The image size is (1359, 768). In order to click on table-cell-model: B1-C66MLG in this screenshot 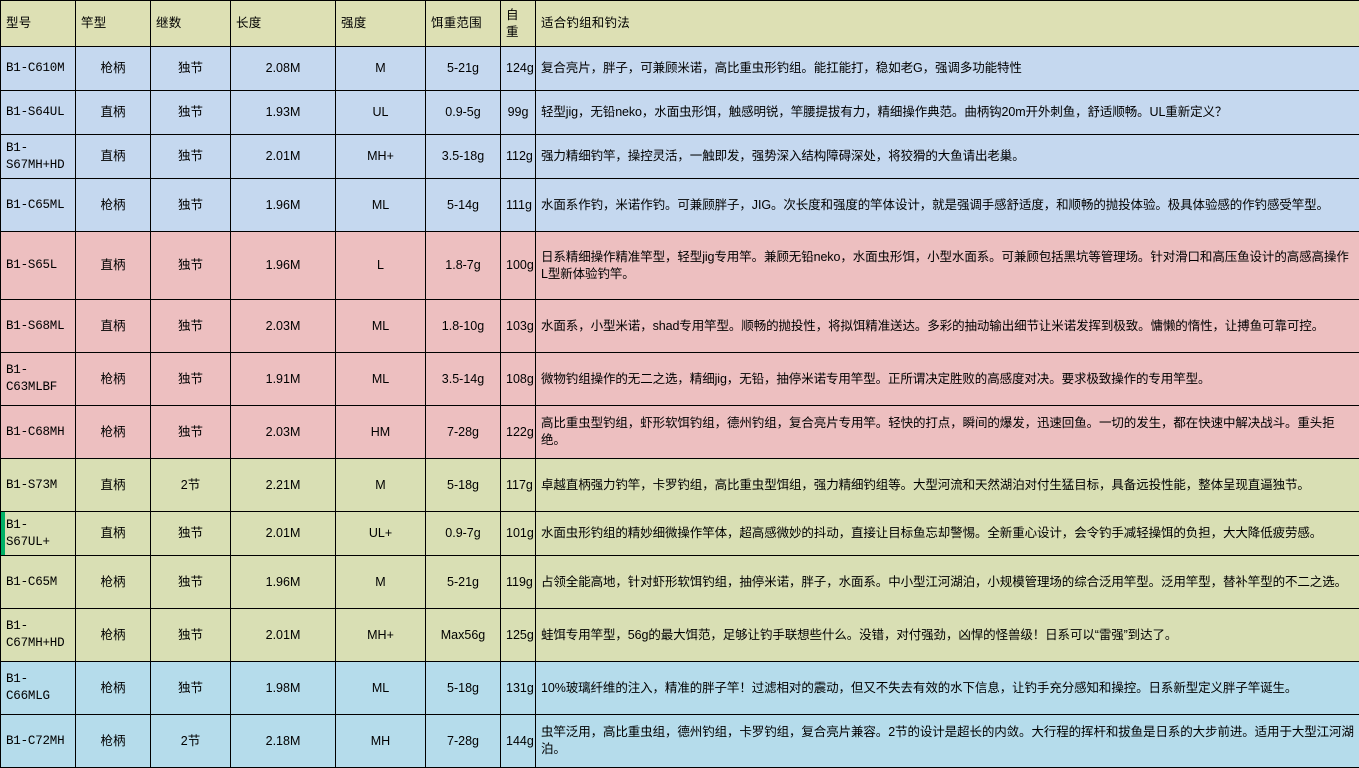, I will do `click(38, 688)`.